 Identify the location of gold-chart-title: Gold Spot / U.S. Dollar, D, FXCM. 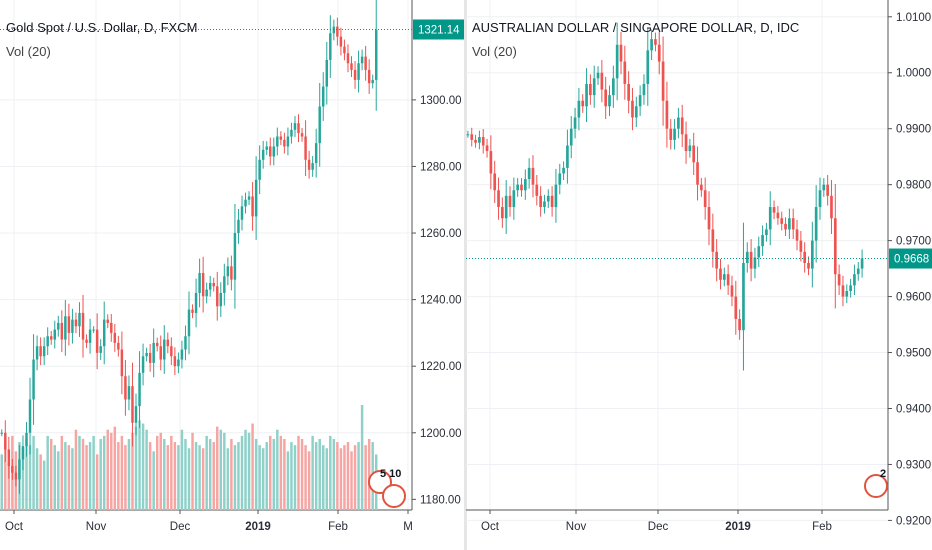
(102, 27).